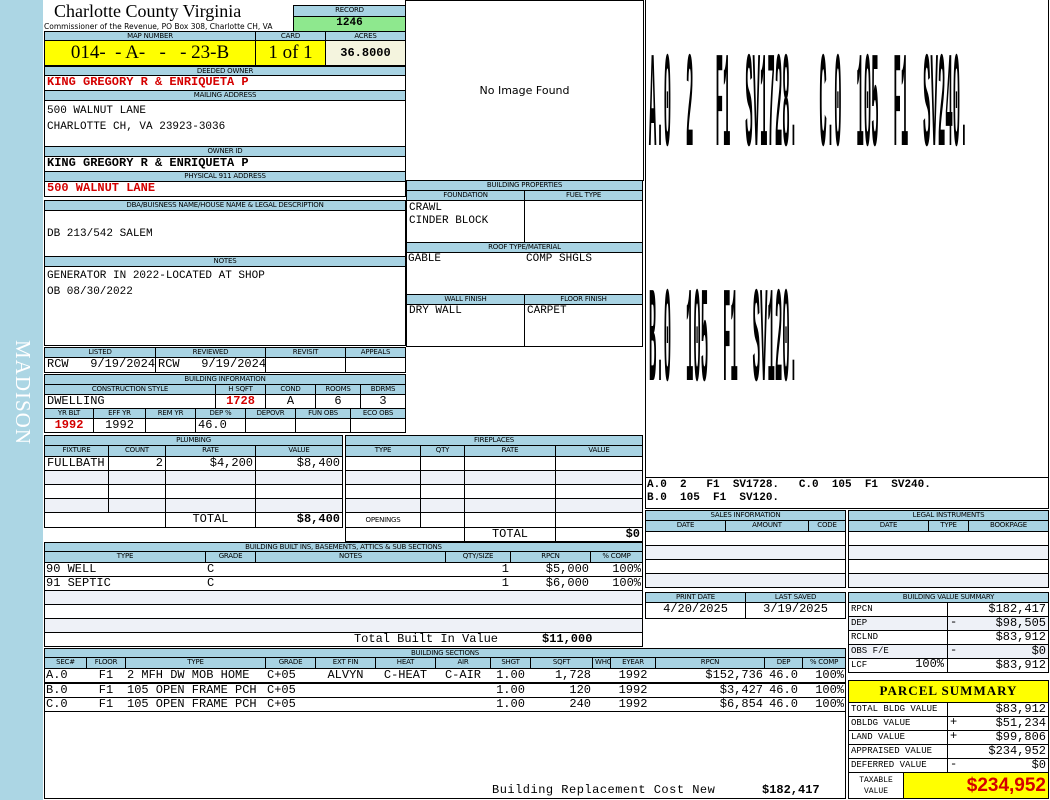  Describe the element at coordinates (462, 675) in the screenshot. I see `sections-cell: C-AIR` at that location.